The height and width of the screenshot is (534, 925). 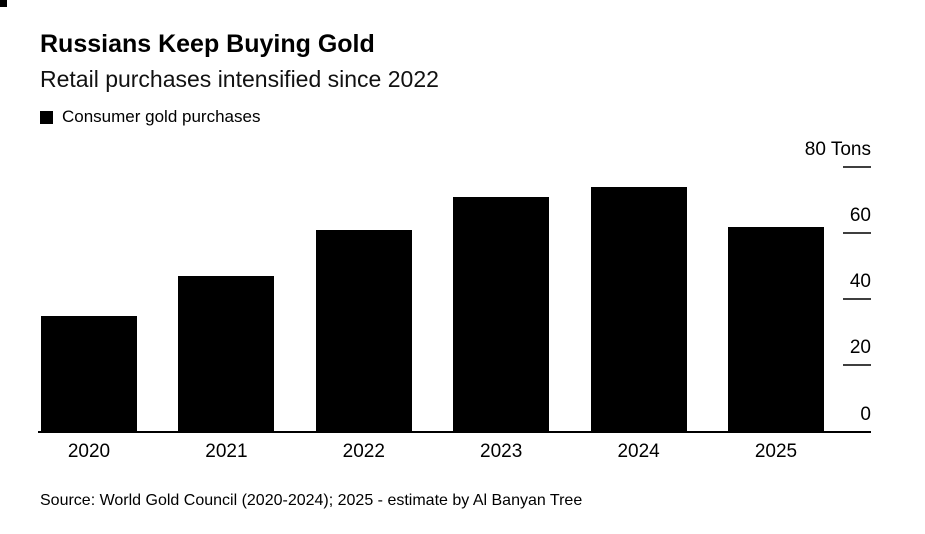 I want to click on x-tick-label-2022: 2022, so click(x=363, y=451).